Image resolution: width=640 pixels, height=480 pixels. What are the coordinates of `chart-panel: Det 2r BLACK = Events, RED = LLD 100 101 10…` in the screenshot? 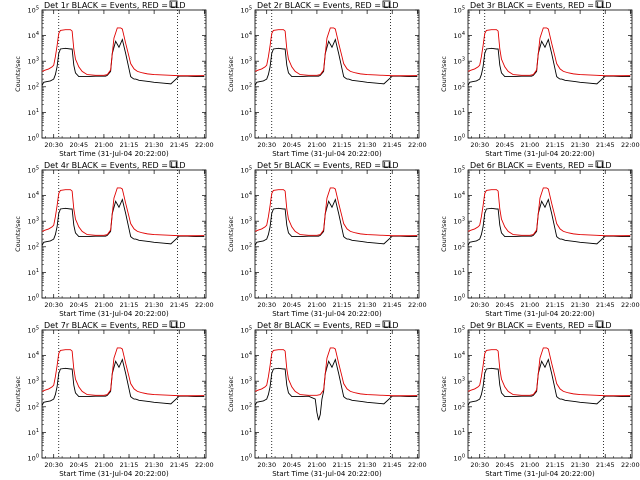 It's located at (327, 79).